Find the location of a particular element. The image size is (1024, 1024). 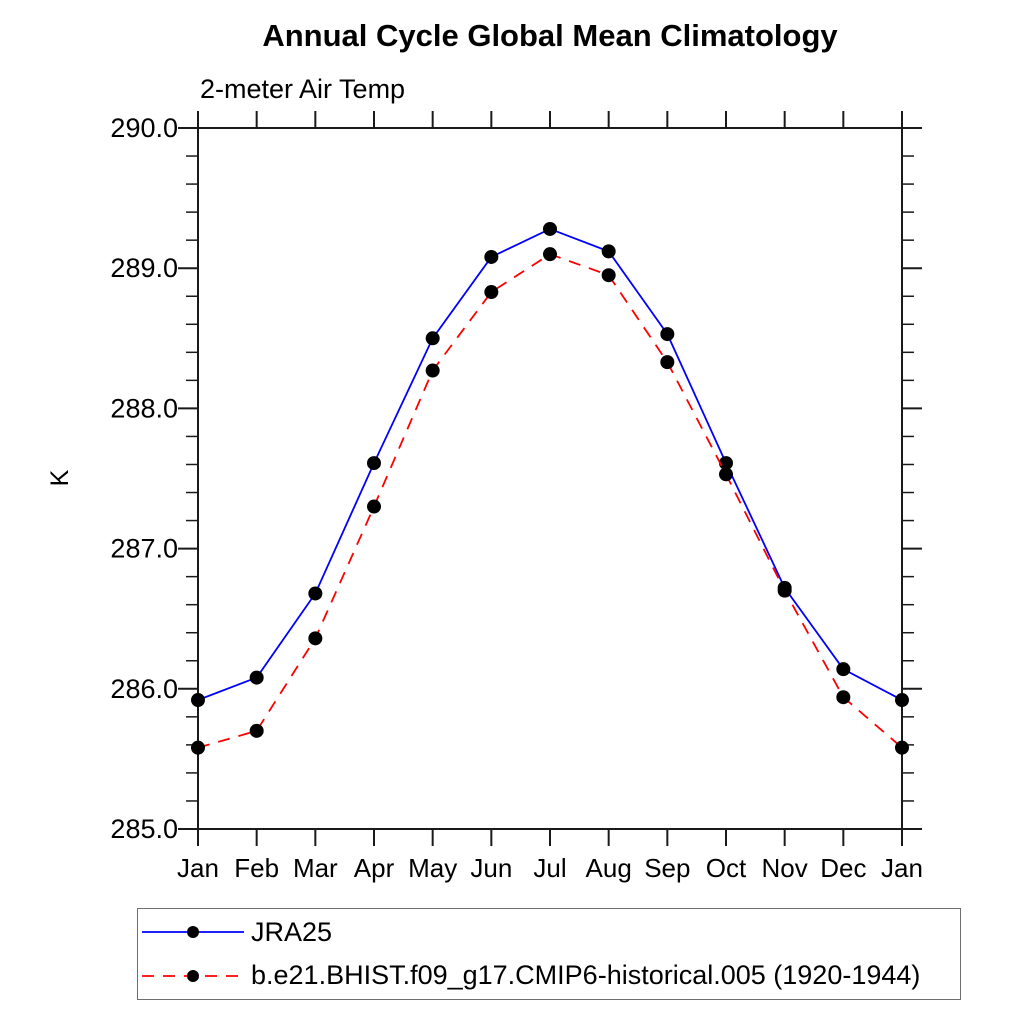

x-tick-label: Sep is located at coordinates (667, 868).